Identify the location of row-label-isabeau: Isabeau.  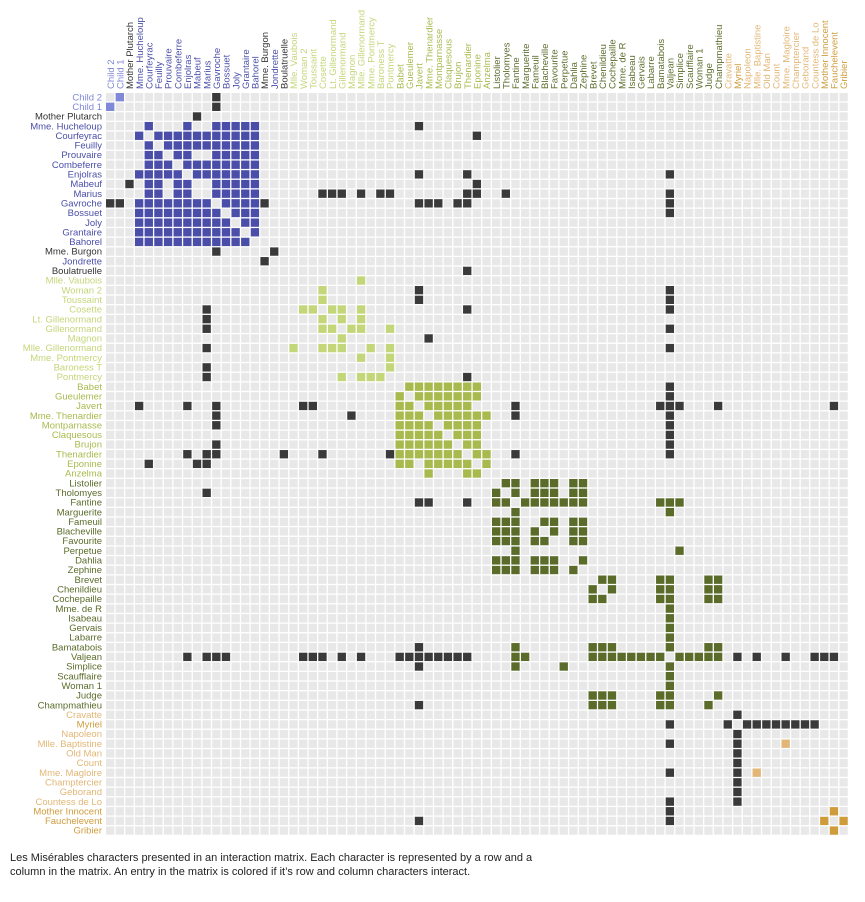
(85, 618).